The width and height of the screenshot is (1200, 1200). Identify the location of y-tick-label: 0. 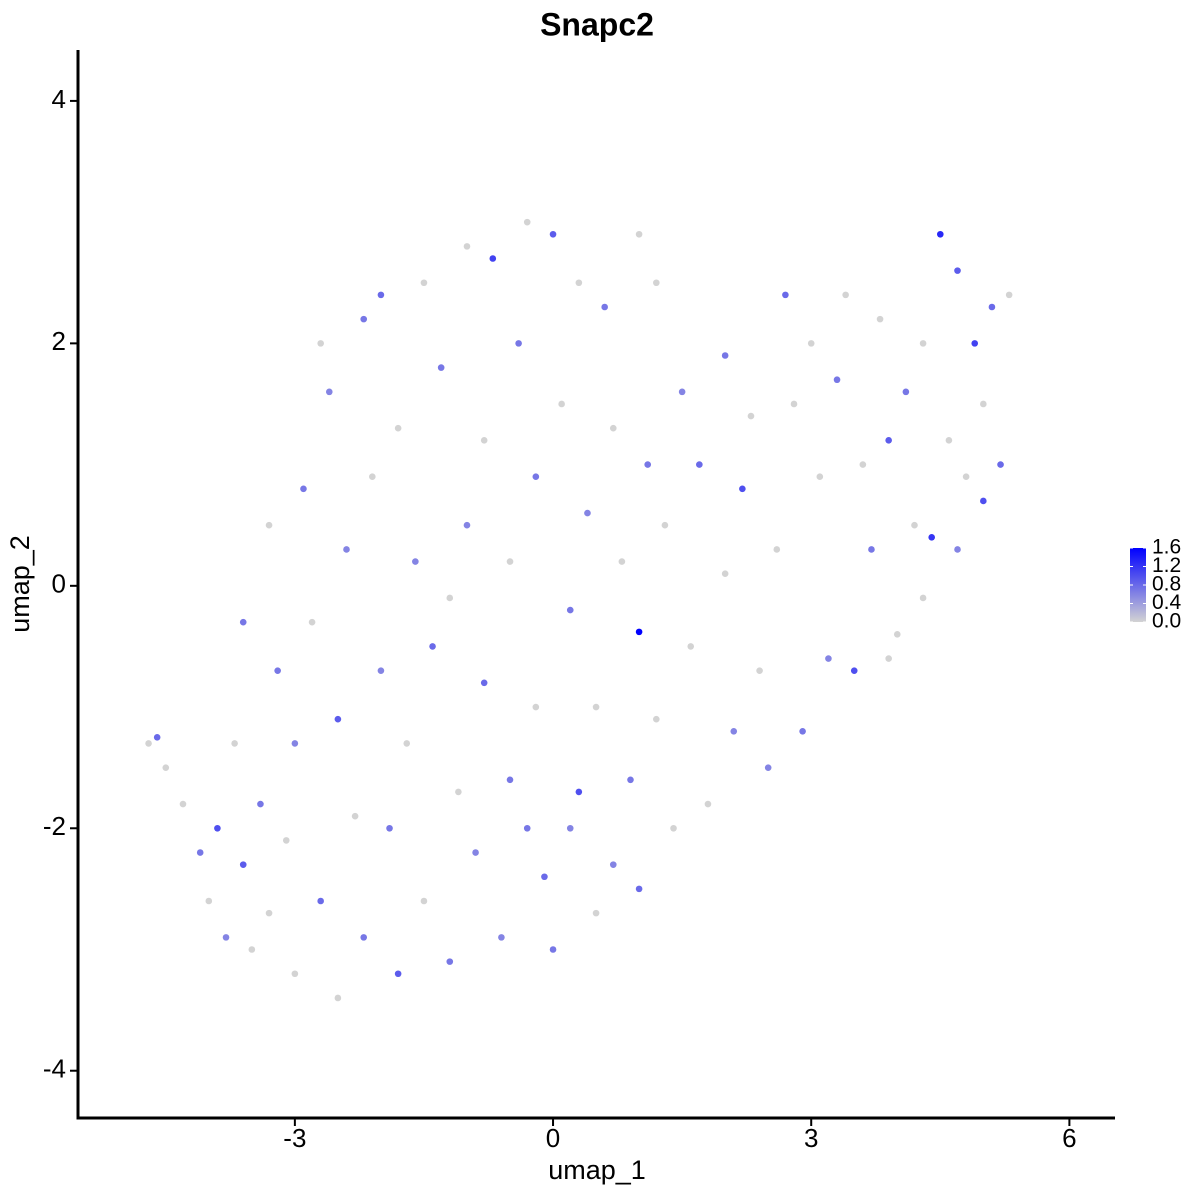
(59, 584).